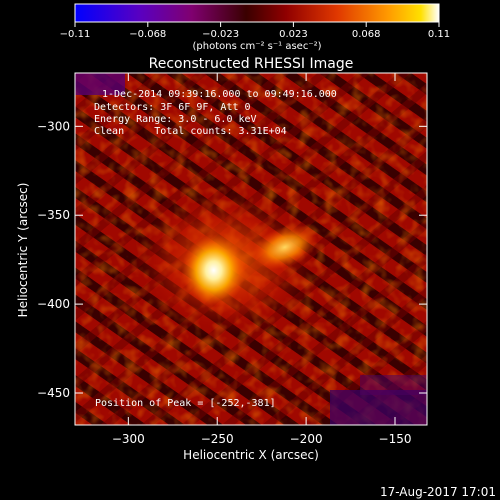  What do you see at coordinates (285, 247) in the screenshot?
I see `secondary-source` at bounding box center [285, 247].